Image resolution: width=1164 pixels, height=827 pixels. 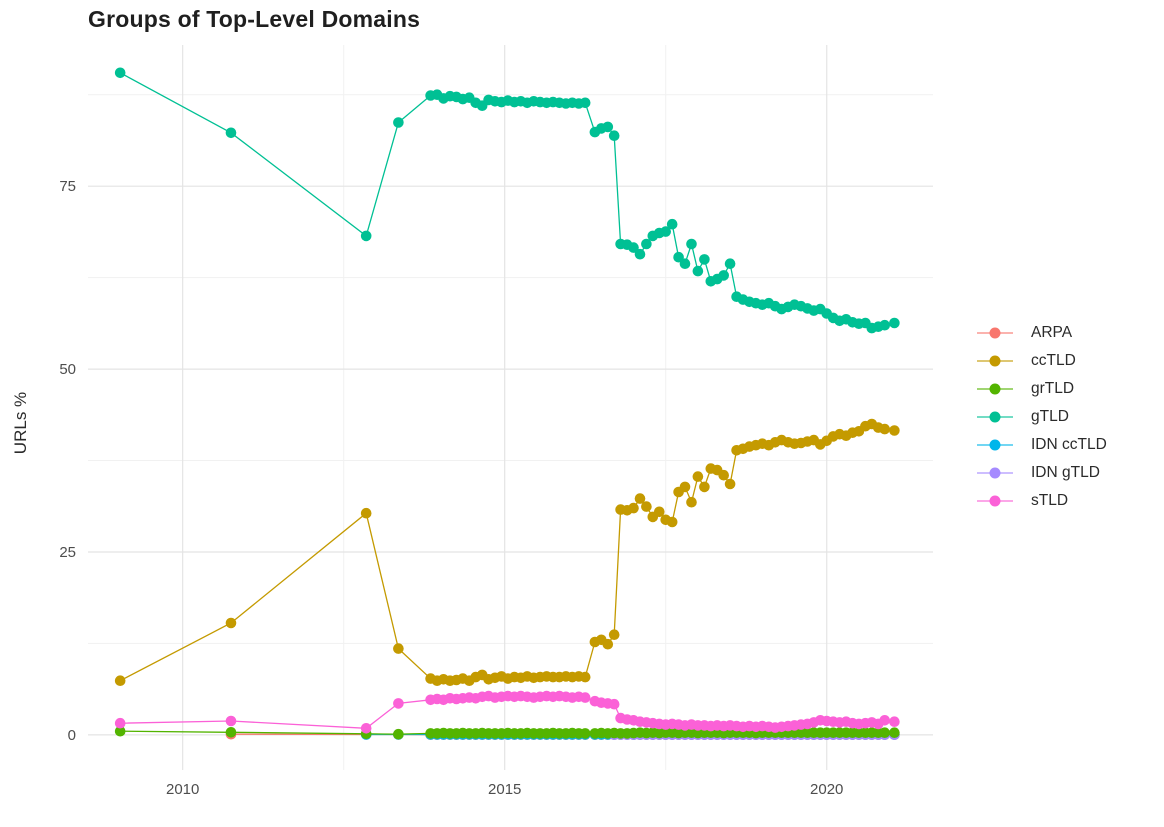 What do you see at coordinates (67, 369) in the screenshot?
I see `y-tick-label: 50` at bounding box center [67, 369].